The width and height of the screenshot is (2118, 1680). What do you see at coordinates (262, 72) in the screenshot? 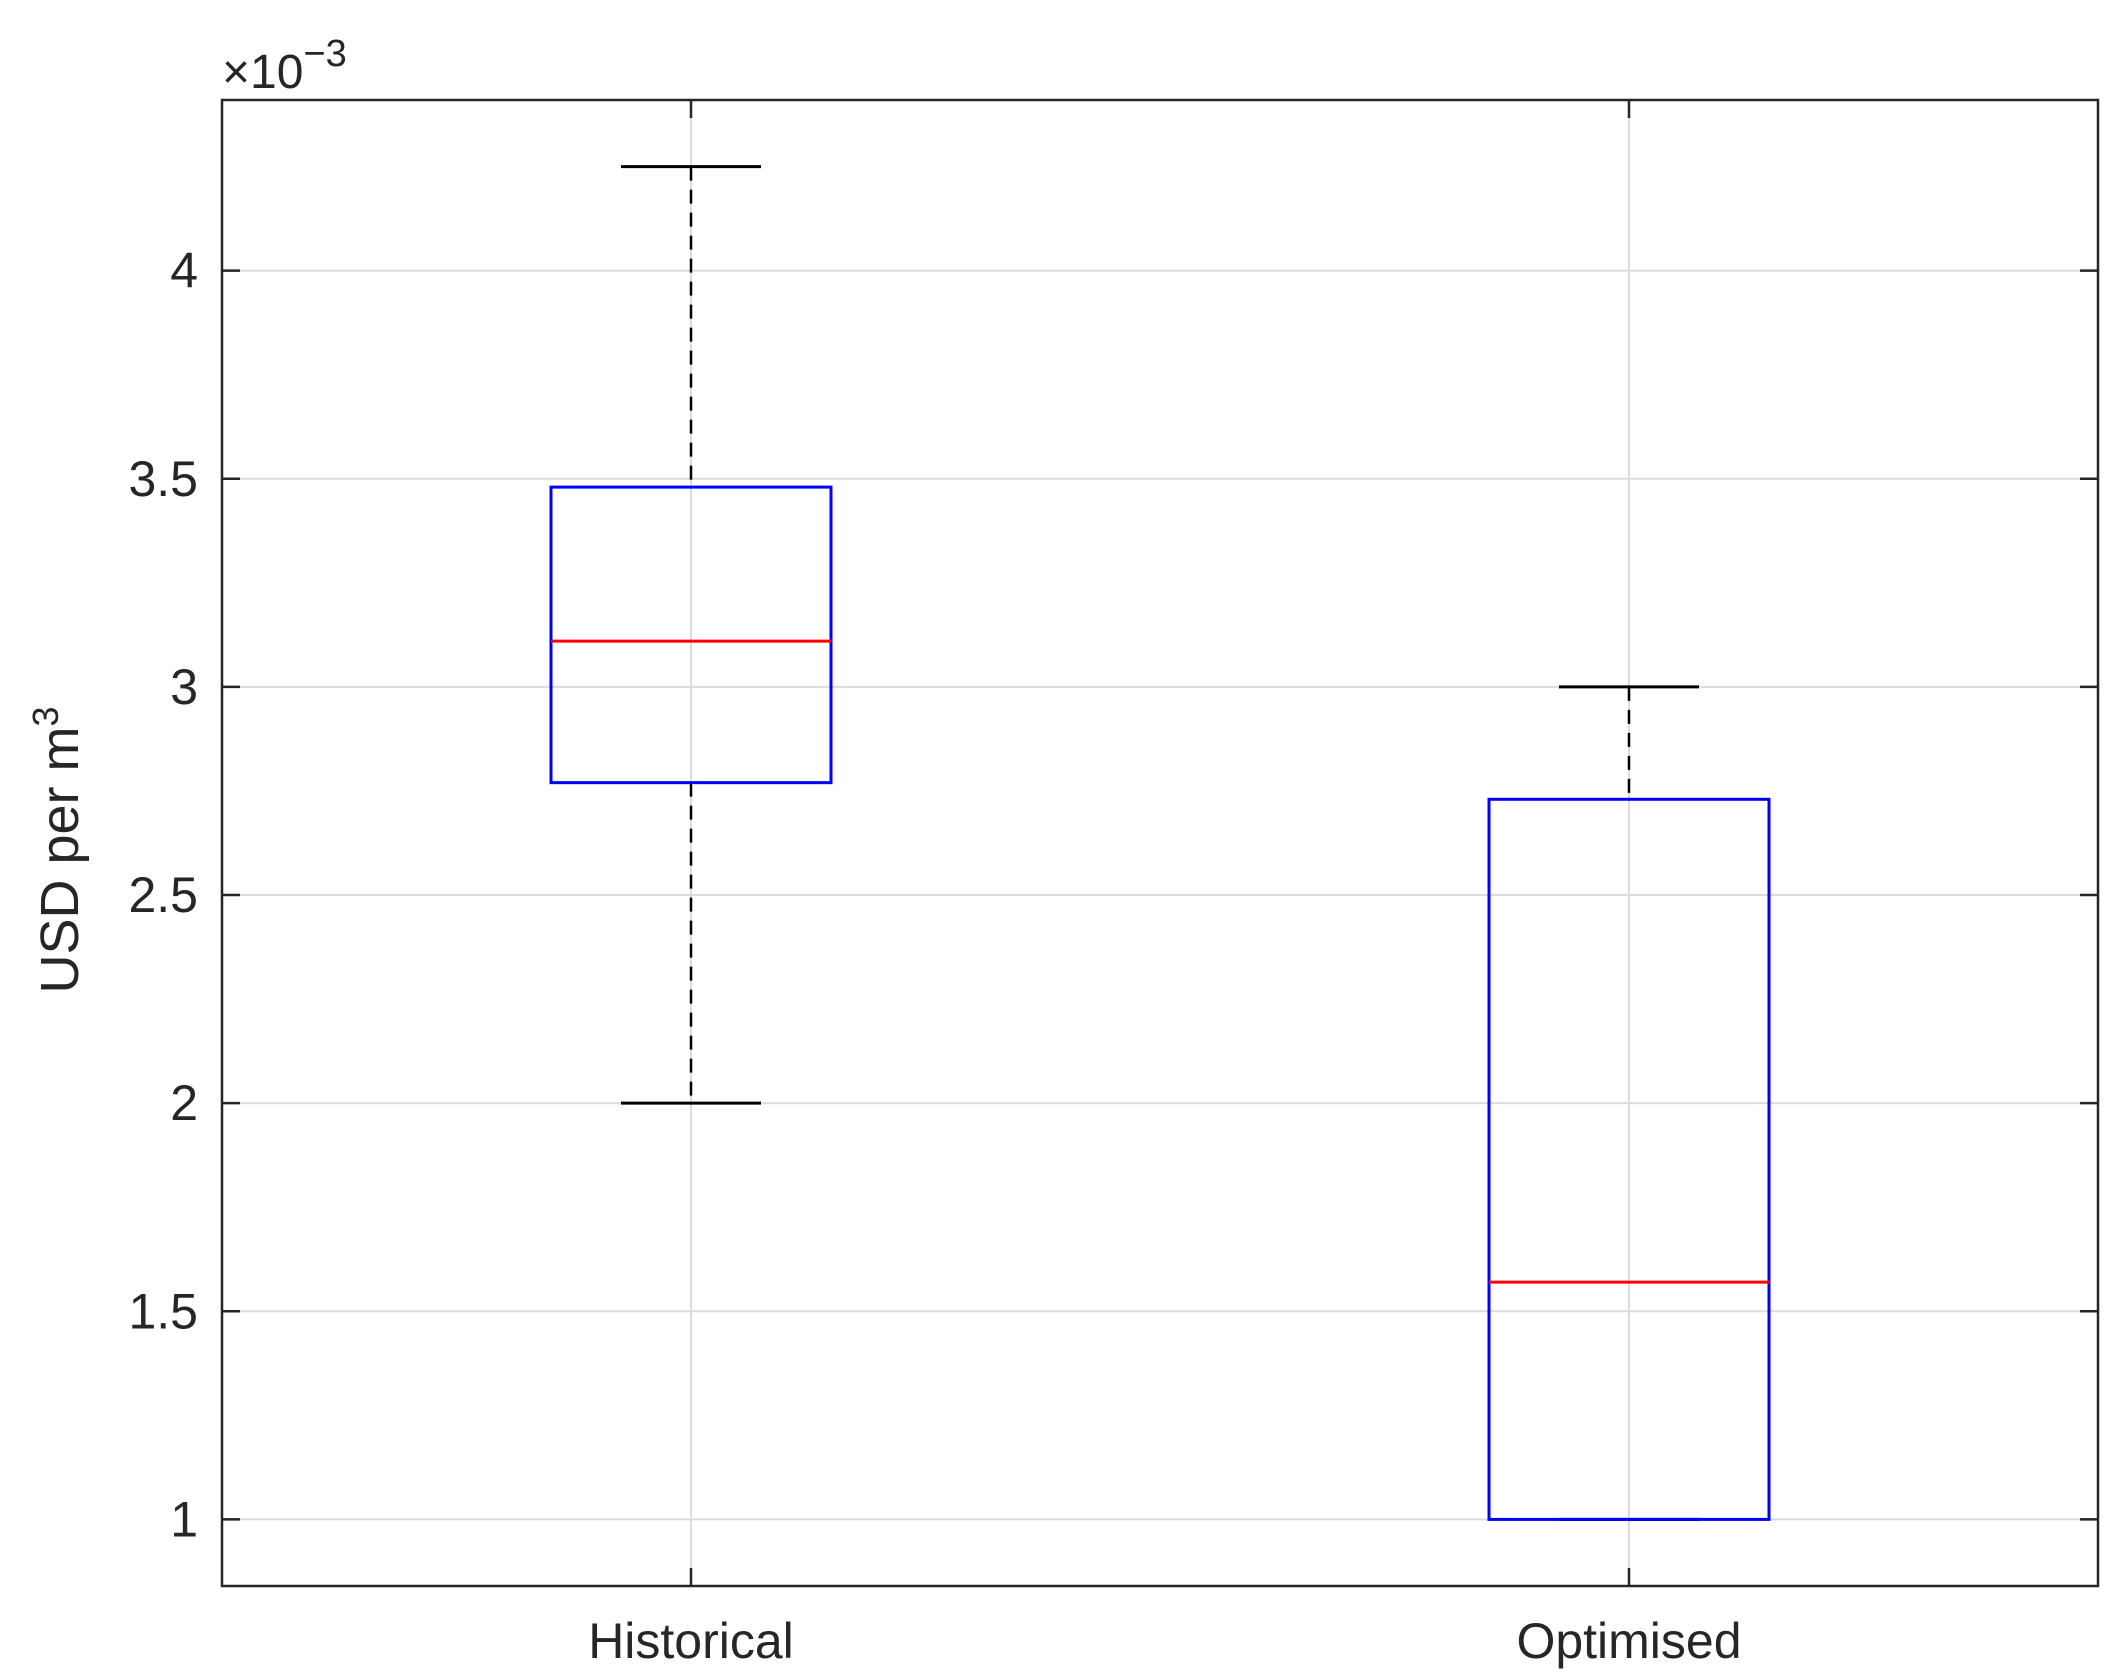
I see `y-exponent-prefix: ×10` at bounding box center [262, 72].